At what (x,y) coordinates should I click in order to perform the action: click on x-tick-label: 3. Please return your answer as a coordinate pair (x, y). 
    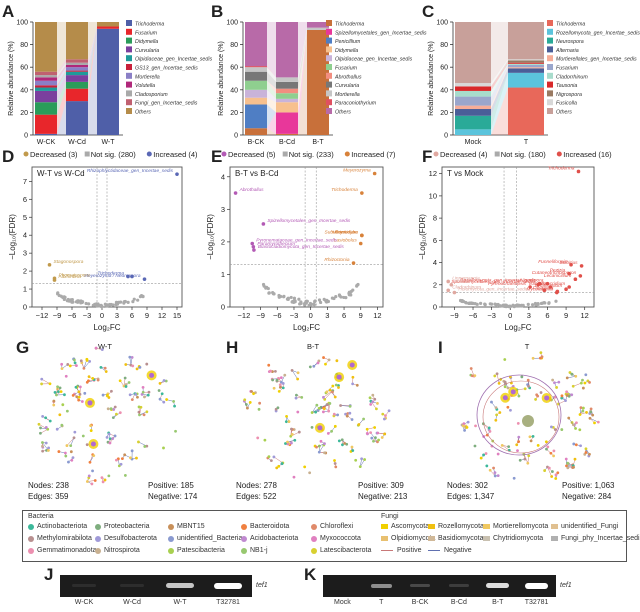
    Looking at the image, I should click on (529, 315).